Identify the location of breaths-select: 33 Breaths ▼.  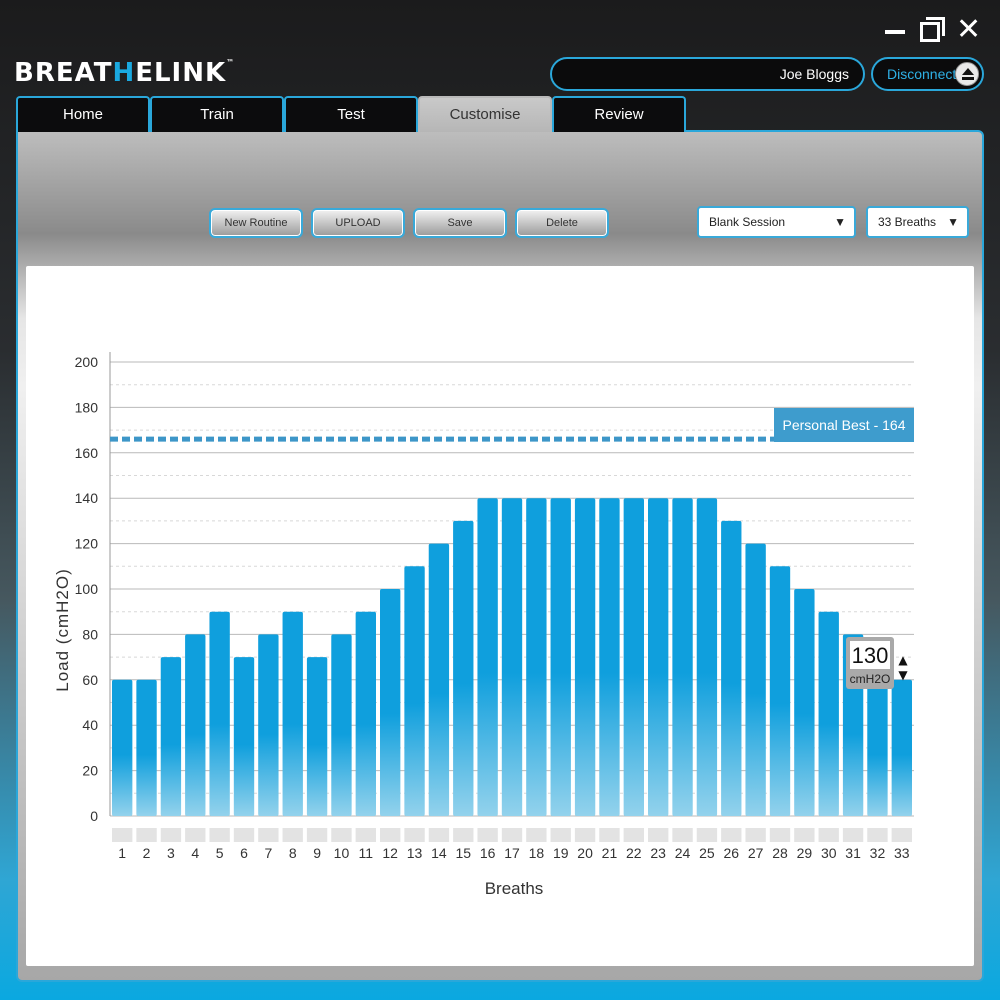
(917, 222).